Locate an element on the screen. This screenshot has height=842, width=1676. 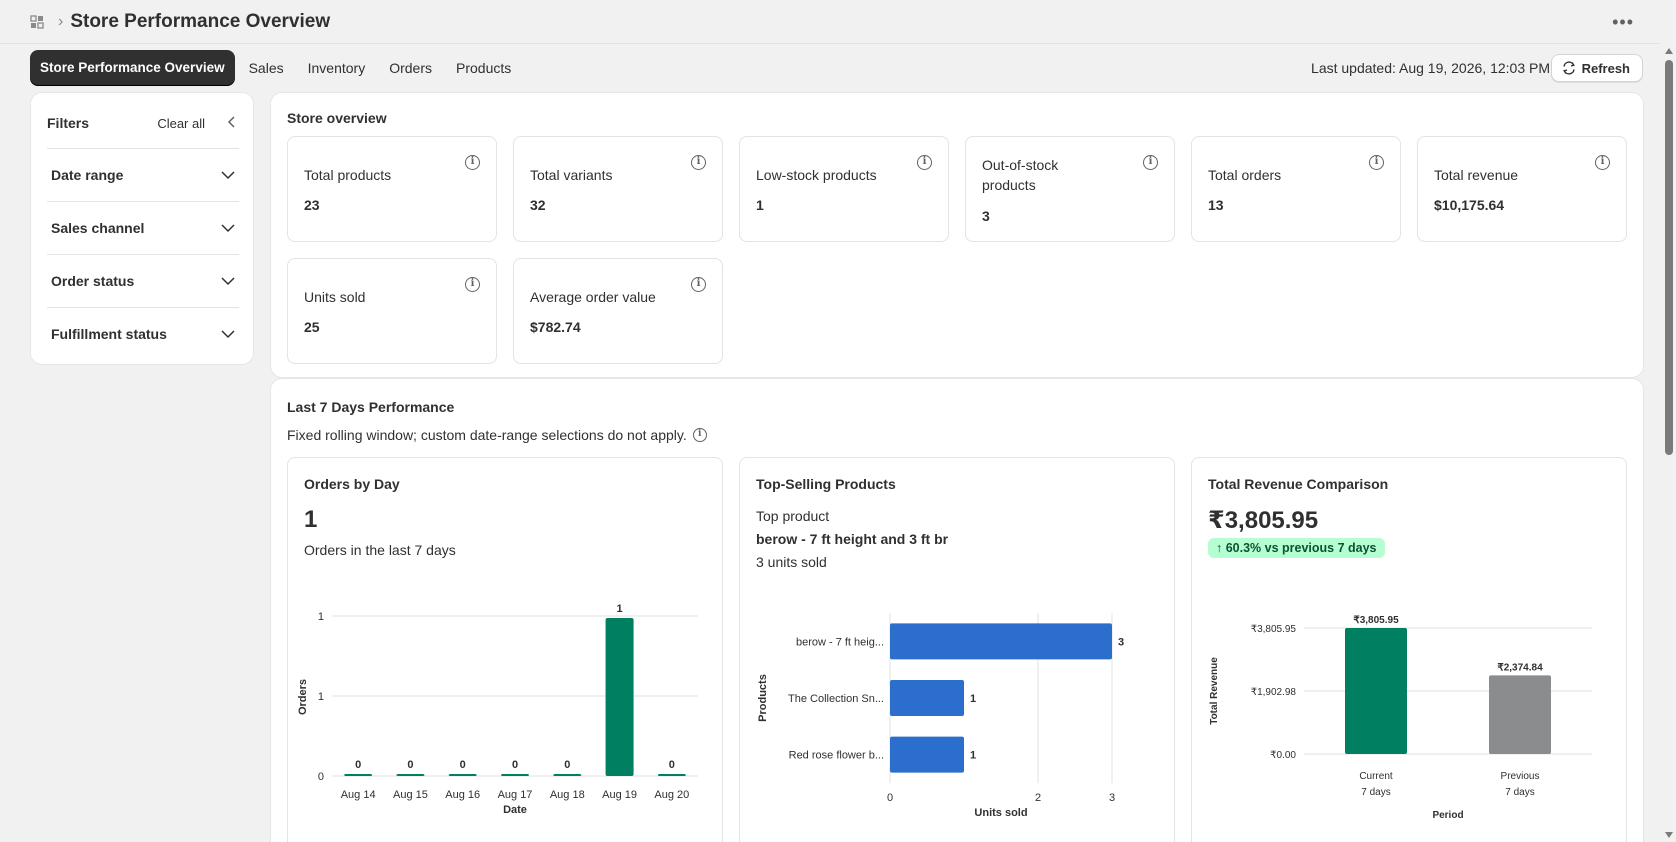
scrollbar is located at coordinates (1669, 443).